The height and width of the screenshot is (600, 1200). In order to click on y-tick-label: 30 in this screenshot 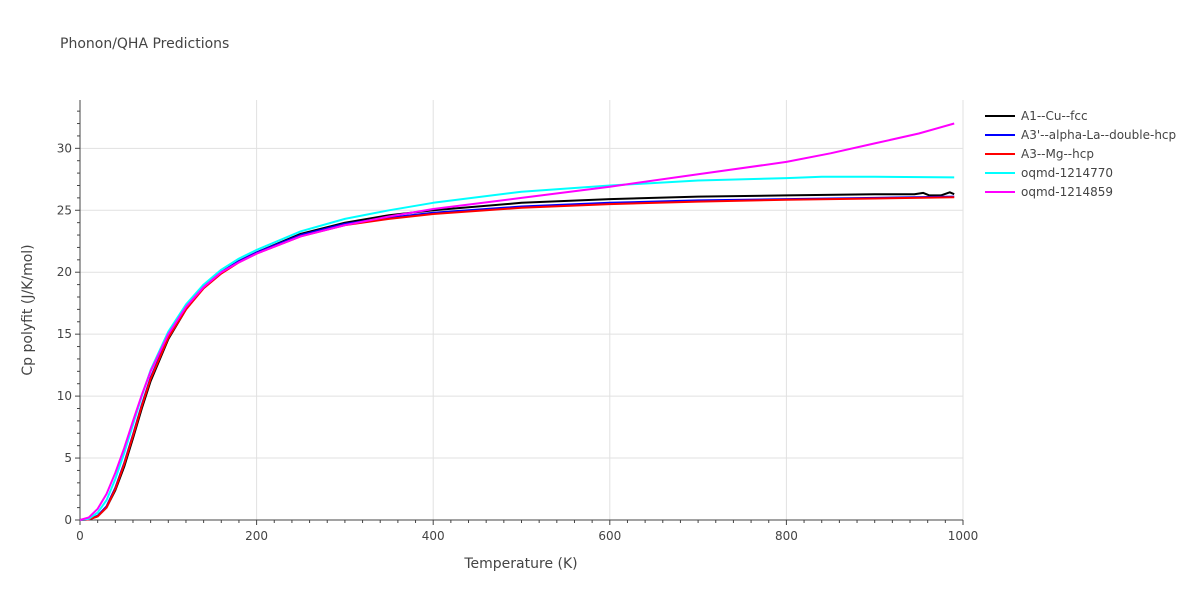, I will do `click(64, 148)`.